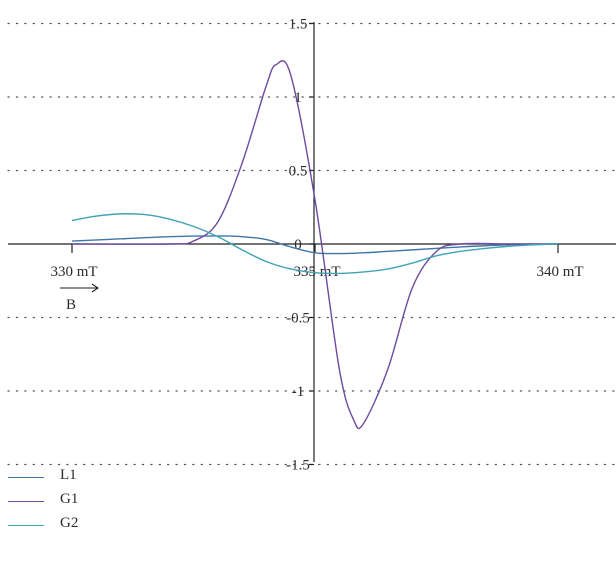  I want to click on legend-item-l1: L1, so click(100, 478).